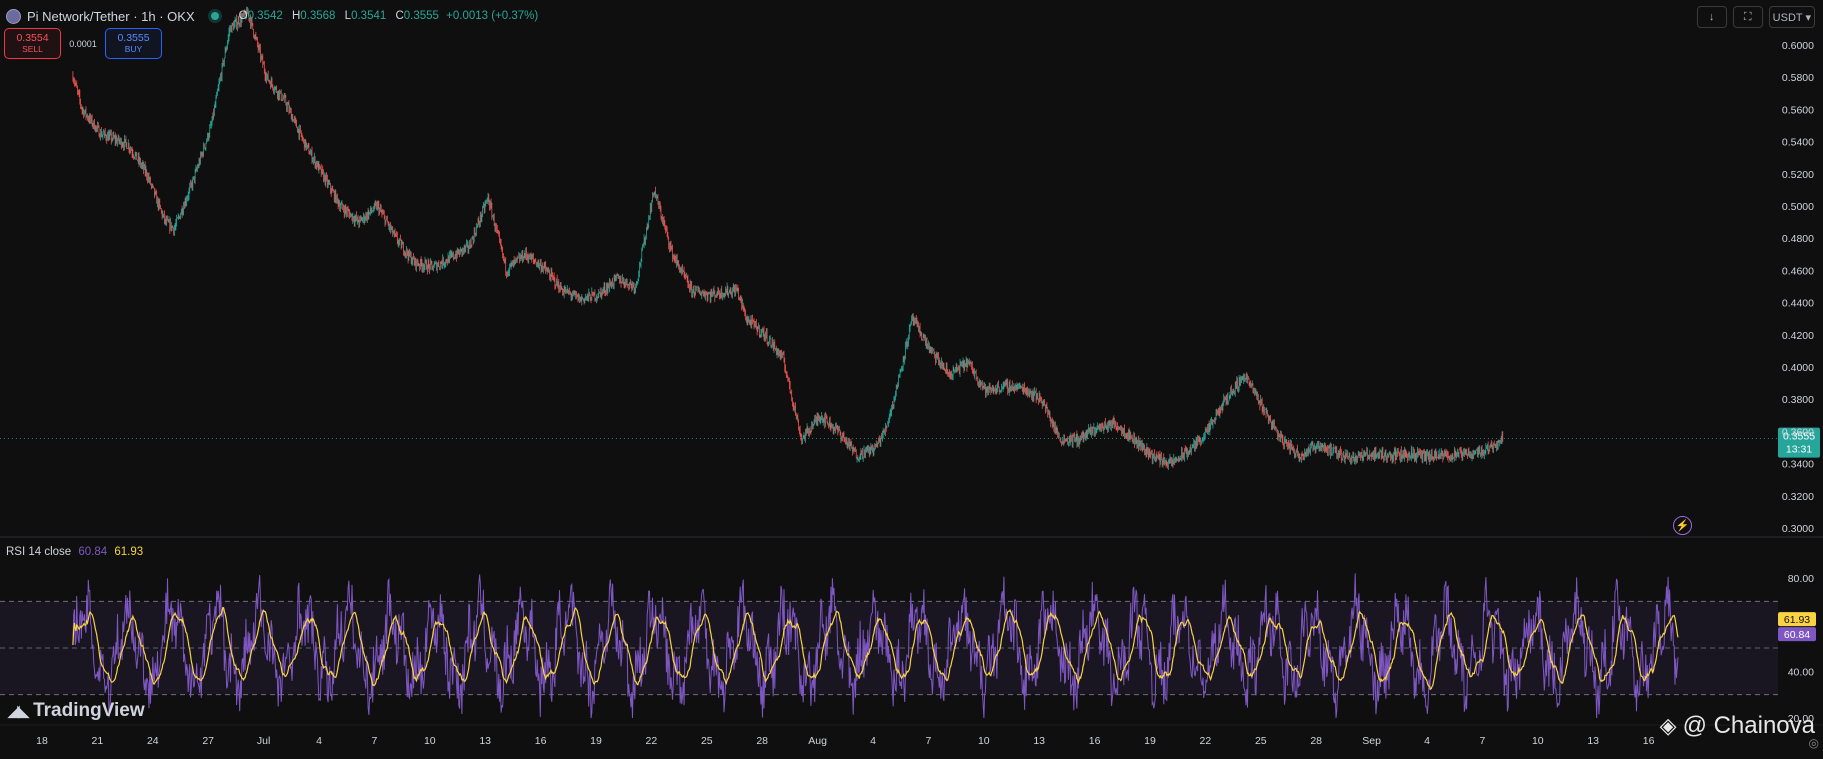 This screenshot has height=759, width=1823. Describe the element at coordinates (214, 16) in the screenshot. I see `market-open-icon` at that location.